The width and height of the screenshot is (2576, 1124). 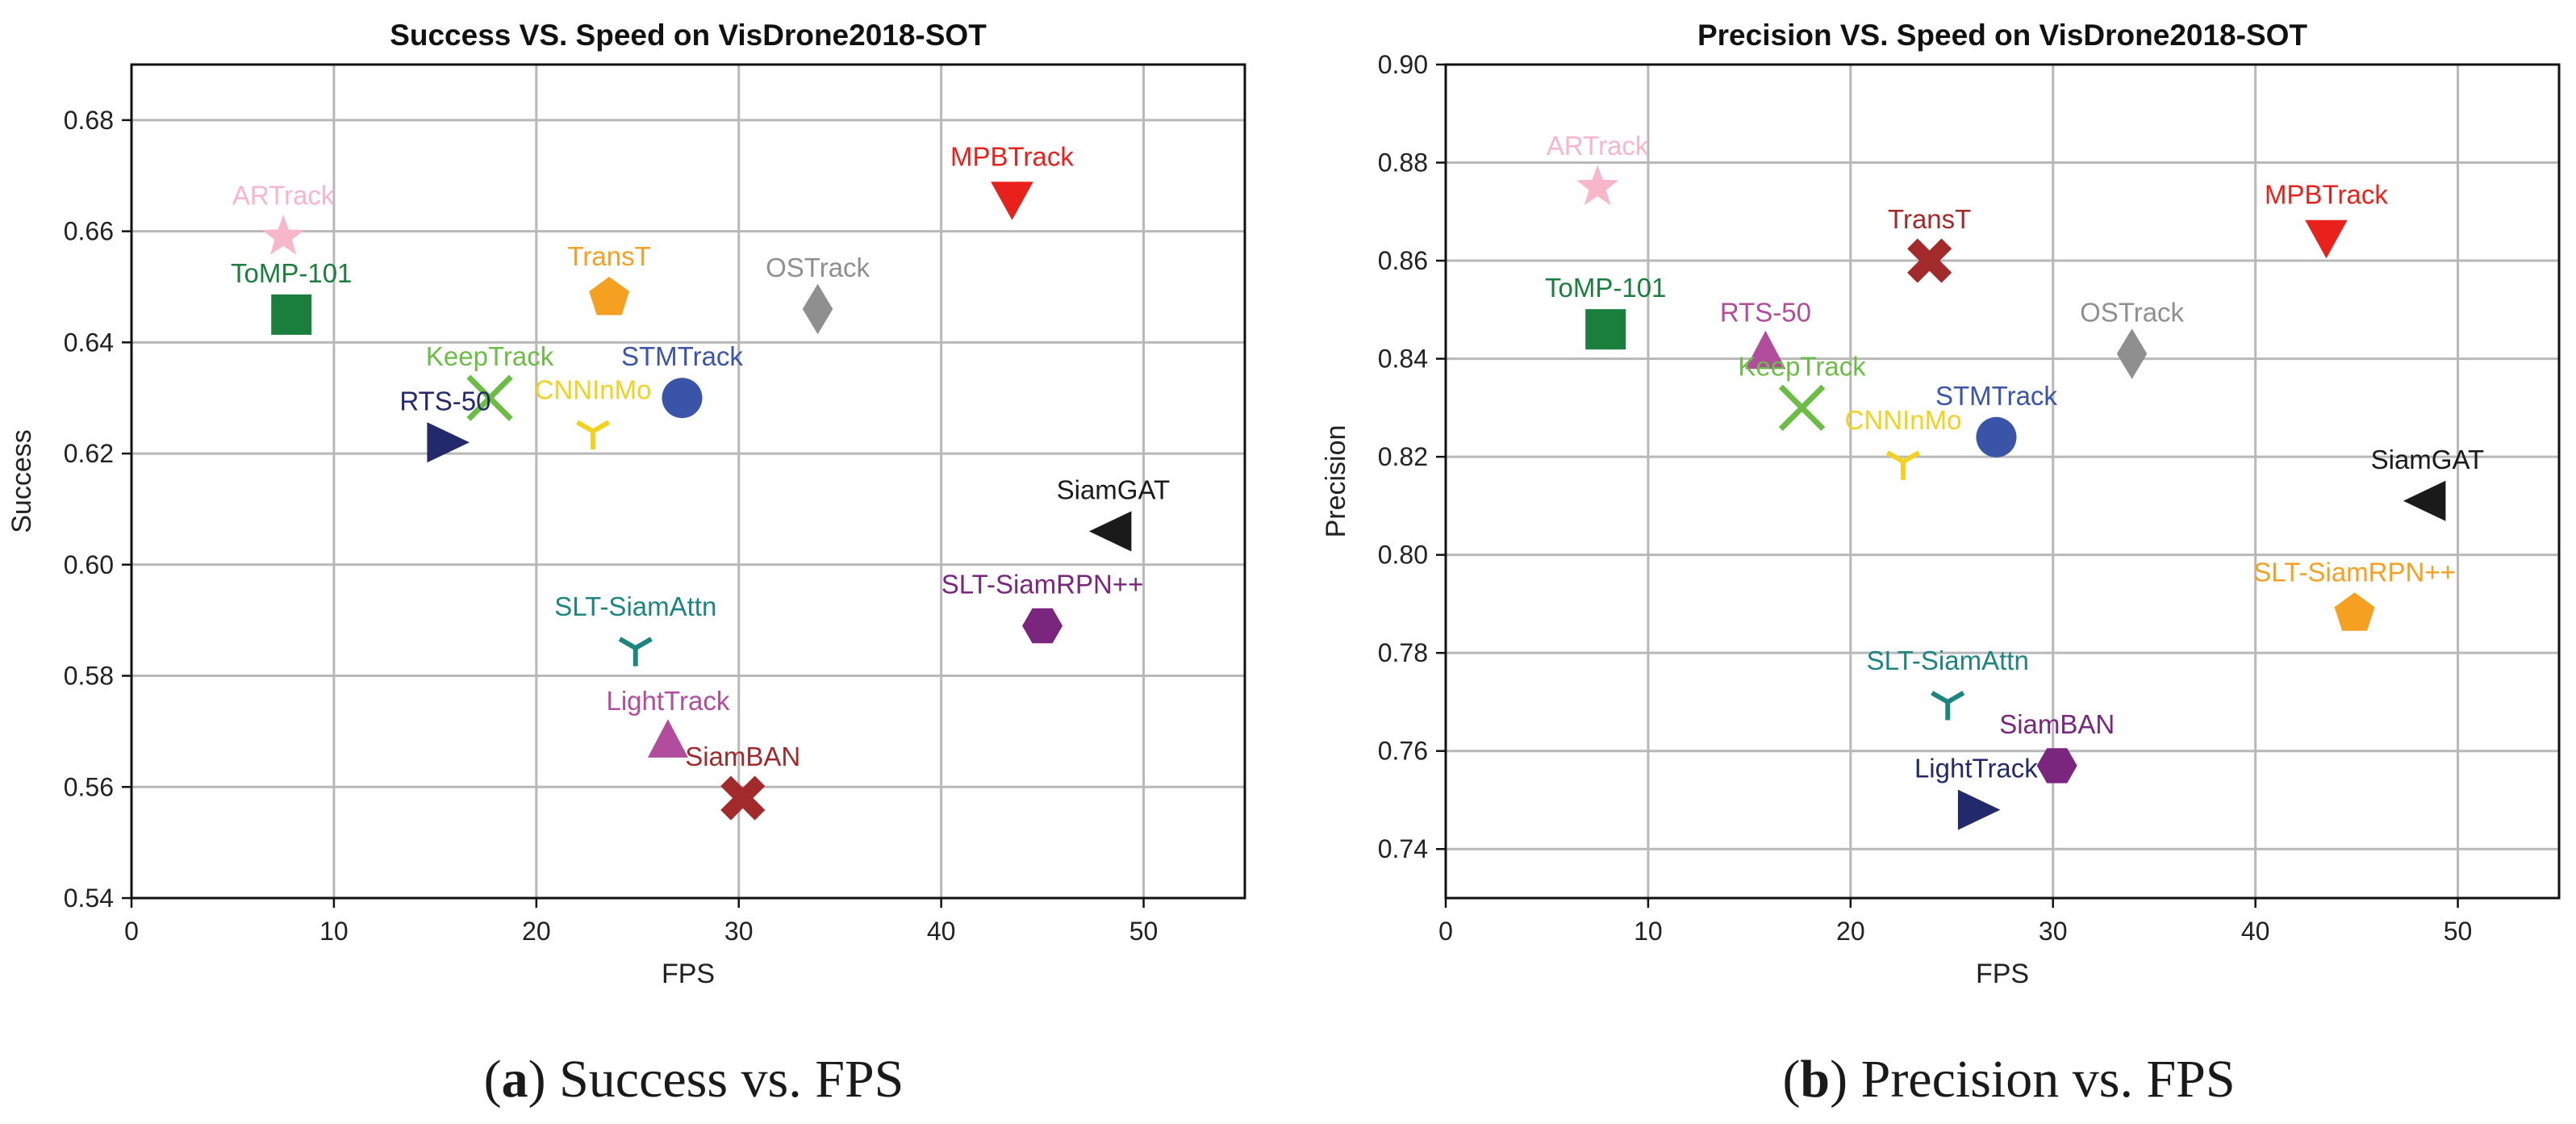 What do you see at coordinates (334, 931) in the screenshot?
I see `a-x-tick-label-1: 10` at bounding box center [334, 931].